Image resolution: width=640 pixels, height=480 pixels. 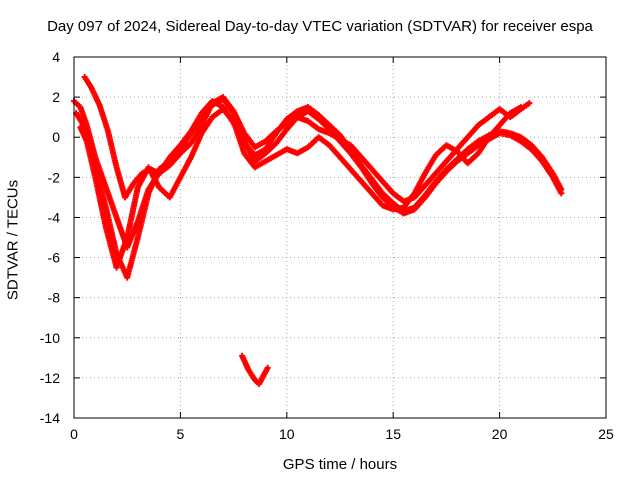 I want to click on y-tick-label: 4, so click(x=56, y=57).